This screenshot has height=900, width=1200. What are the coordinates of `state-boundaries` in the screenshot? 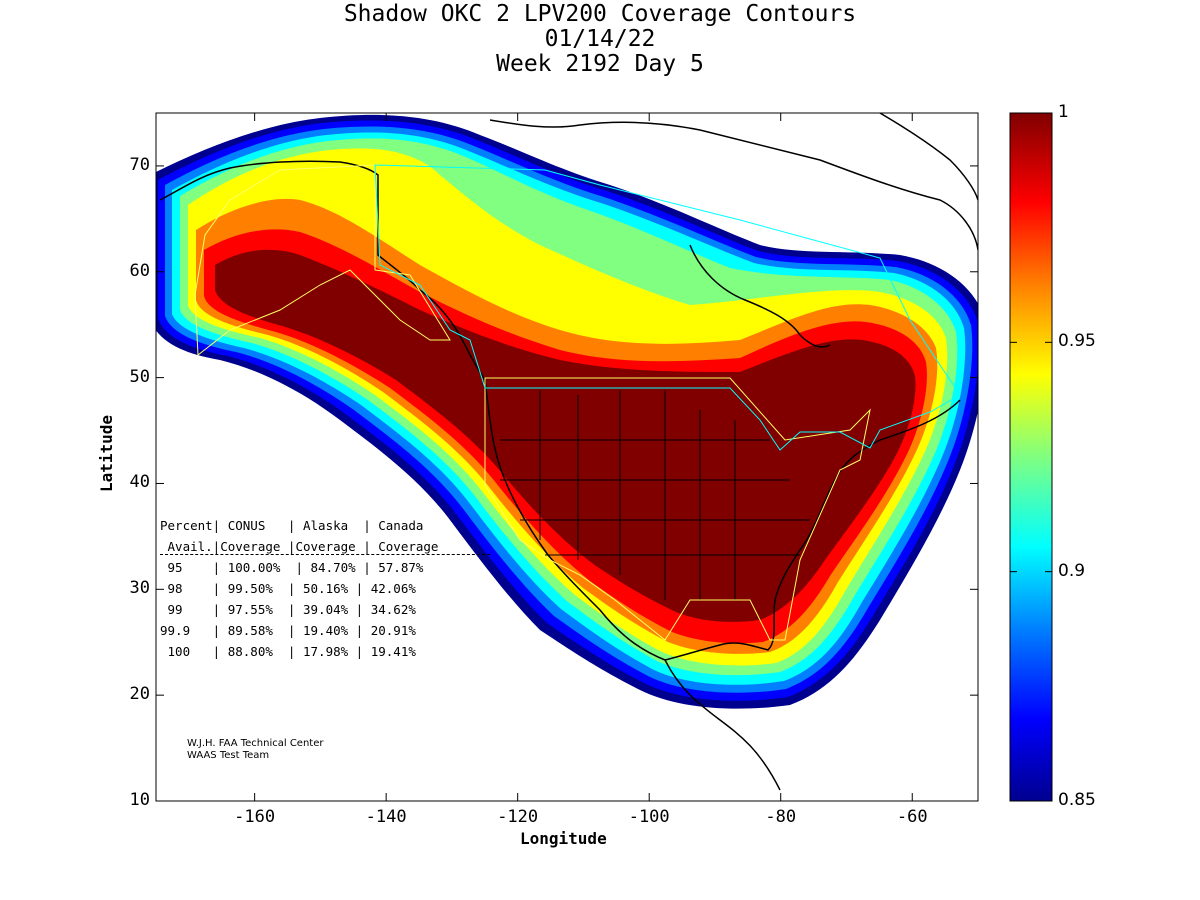 It's located at (655, 495).